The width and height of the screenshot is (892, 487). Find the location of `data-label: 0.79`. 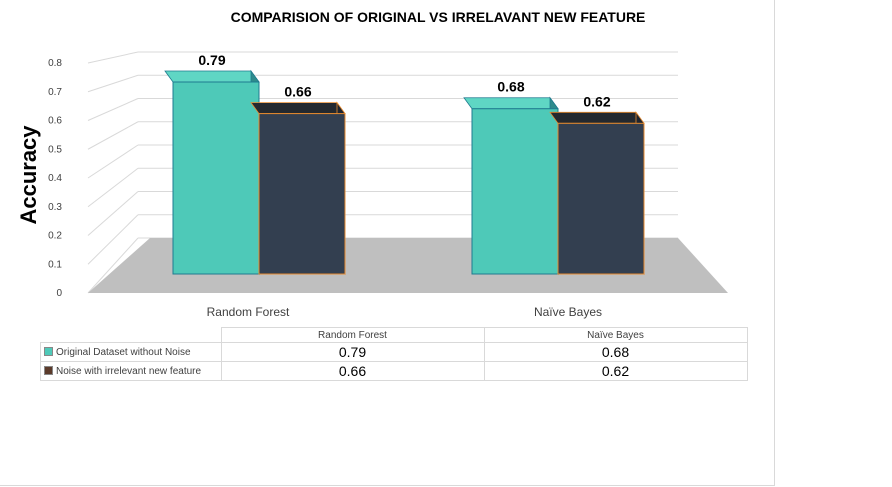

data-label: 0.79 is located at coordinates (211, 60).